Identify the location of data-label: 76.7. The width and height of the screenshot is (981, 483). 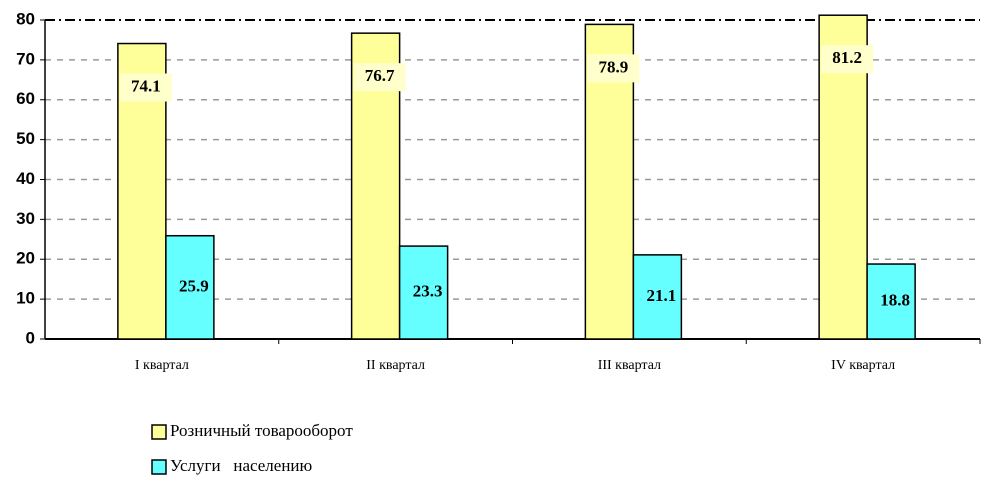
(380, 75).